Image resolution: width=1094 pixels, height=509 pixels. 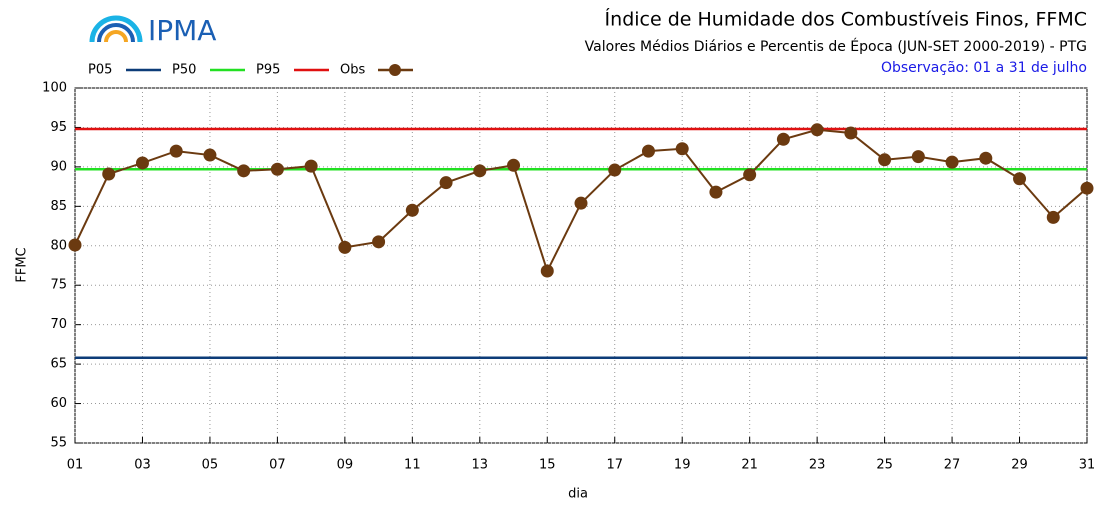 What do you see at coordinates (184, 70) in the screenshot?
I see `legend-label: P50` at bounding box center [184, 70].